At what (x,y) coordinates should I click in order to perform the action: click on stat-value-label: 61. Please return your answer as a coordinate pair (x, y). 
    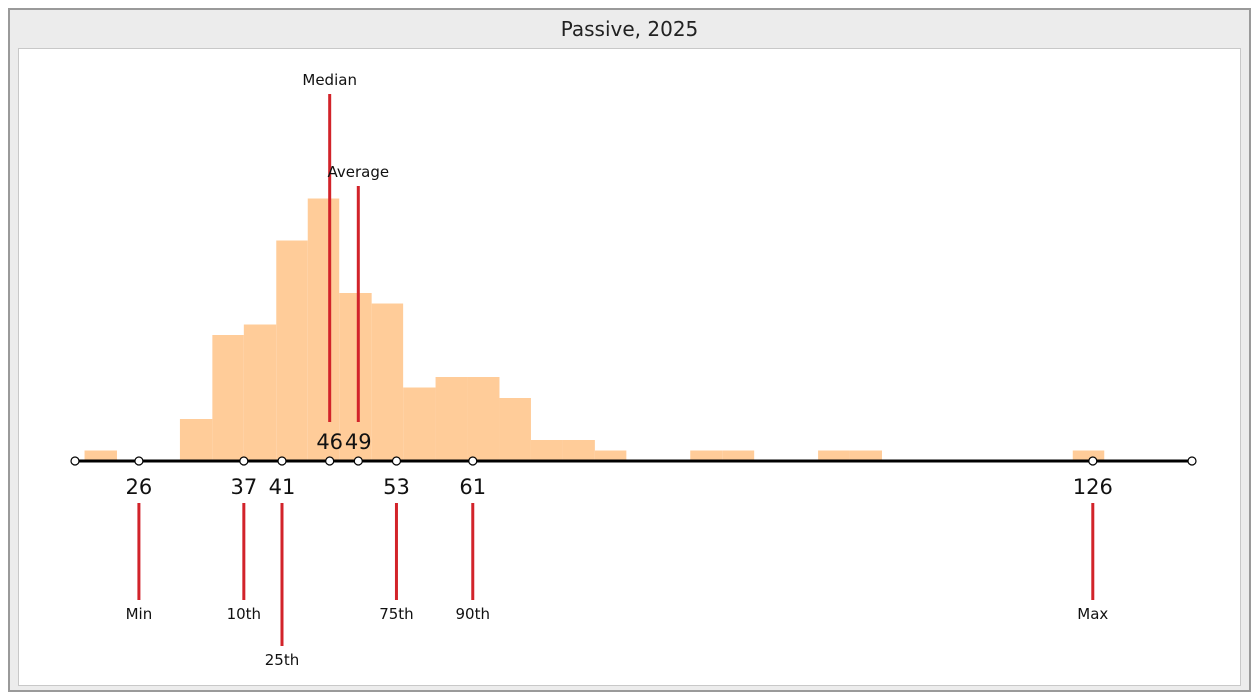
    Looking at the image, I should click on (472, 487).